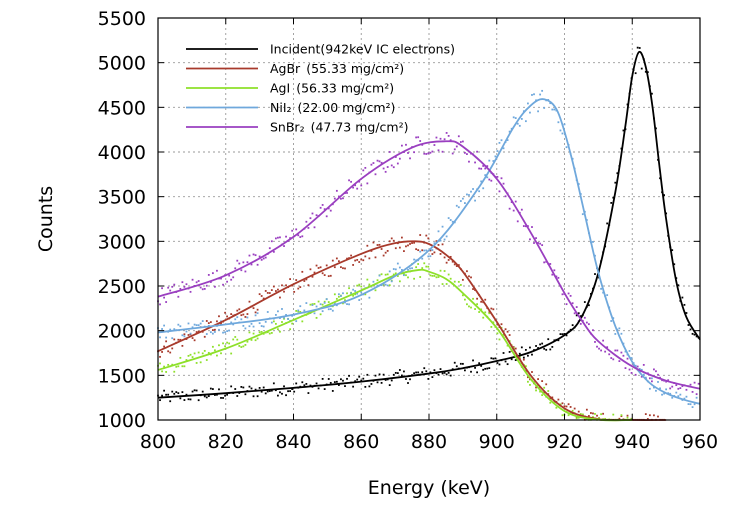 The image size is (729, 512). I want to click on legend-series-detail: (47.73 mg/cm²), so click(360, 127).